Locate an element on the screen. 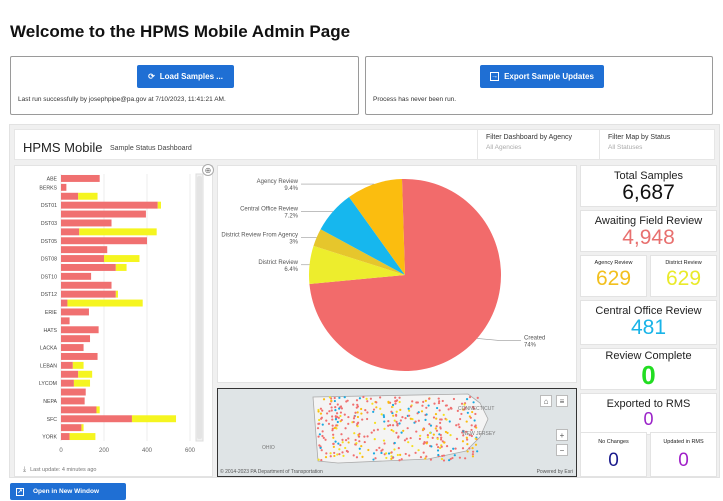 This screenshot has width=723, height=501. stat-central-label: Central Office Review is located at coordinates (648, 311).